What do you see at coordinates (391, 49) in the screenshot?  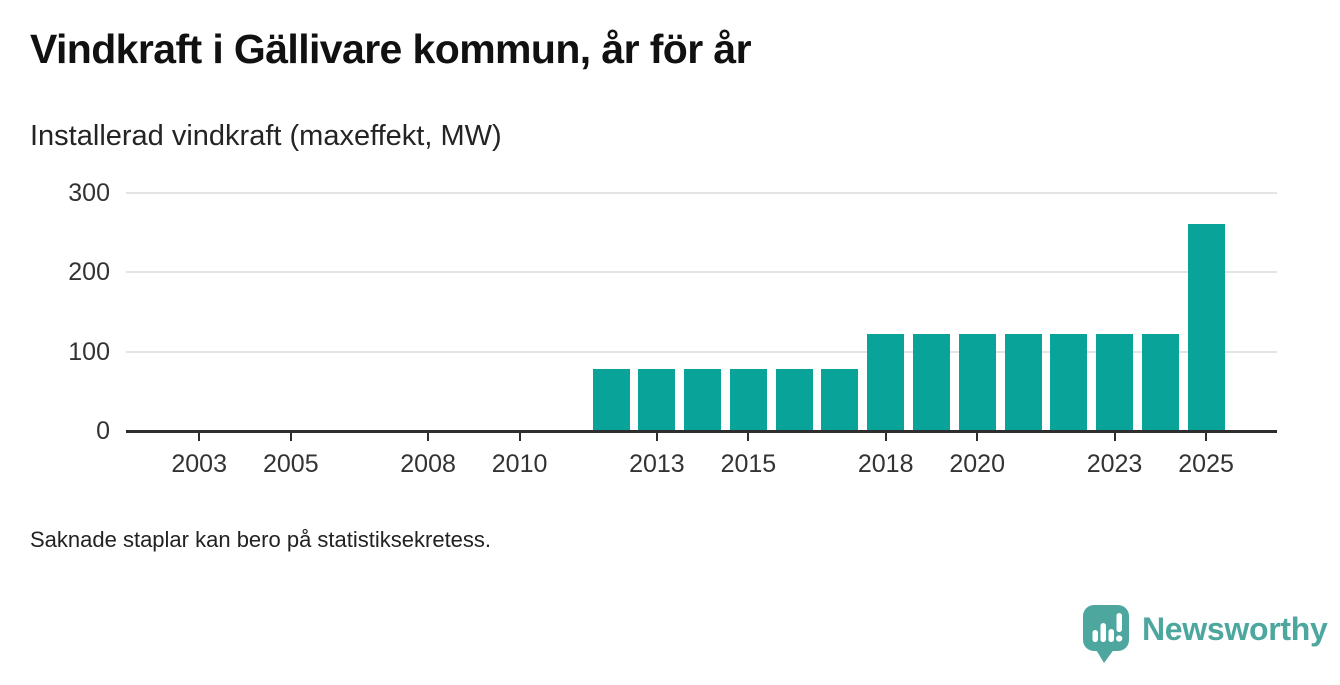 I see `chart-title: Vindkraft i Gällivare kommun, år för år` at bounding box center [391, 49].